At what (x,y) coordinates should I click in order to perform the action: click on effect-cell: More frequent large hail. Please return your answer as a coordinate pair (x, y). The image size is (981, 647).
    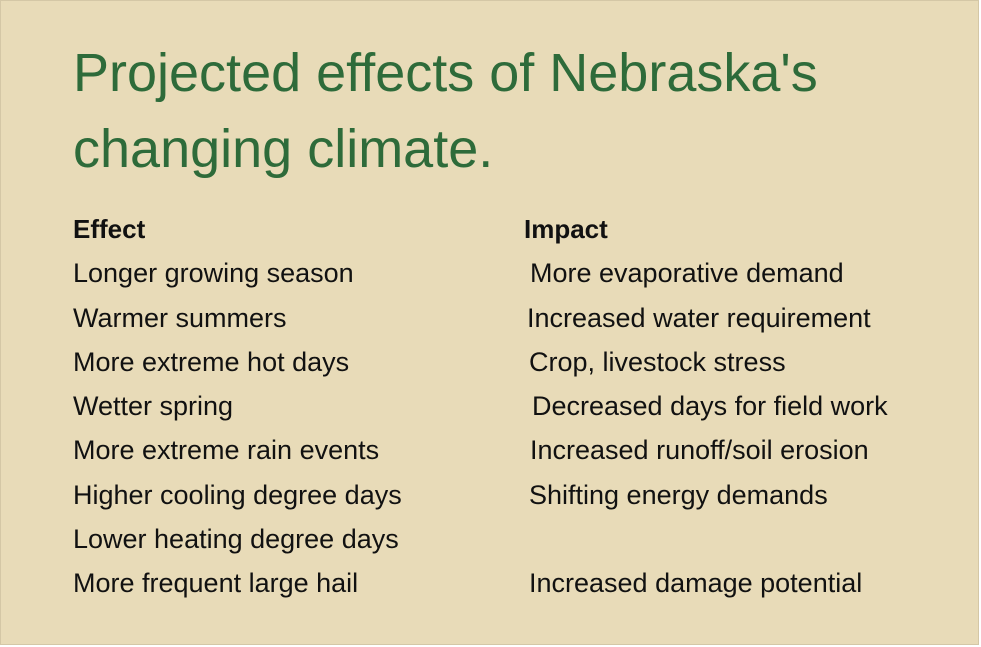
    Looking at the image, I should click on (216, 583).